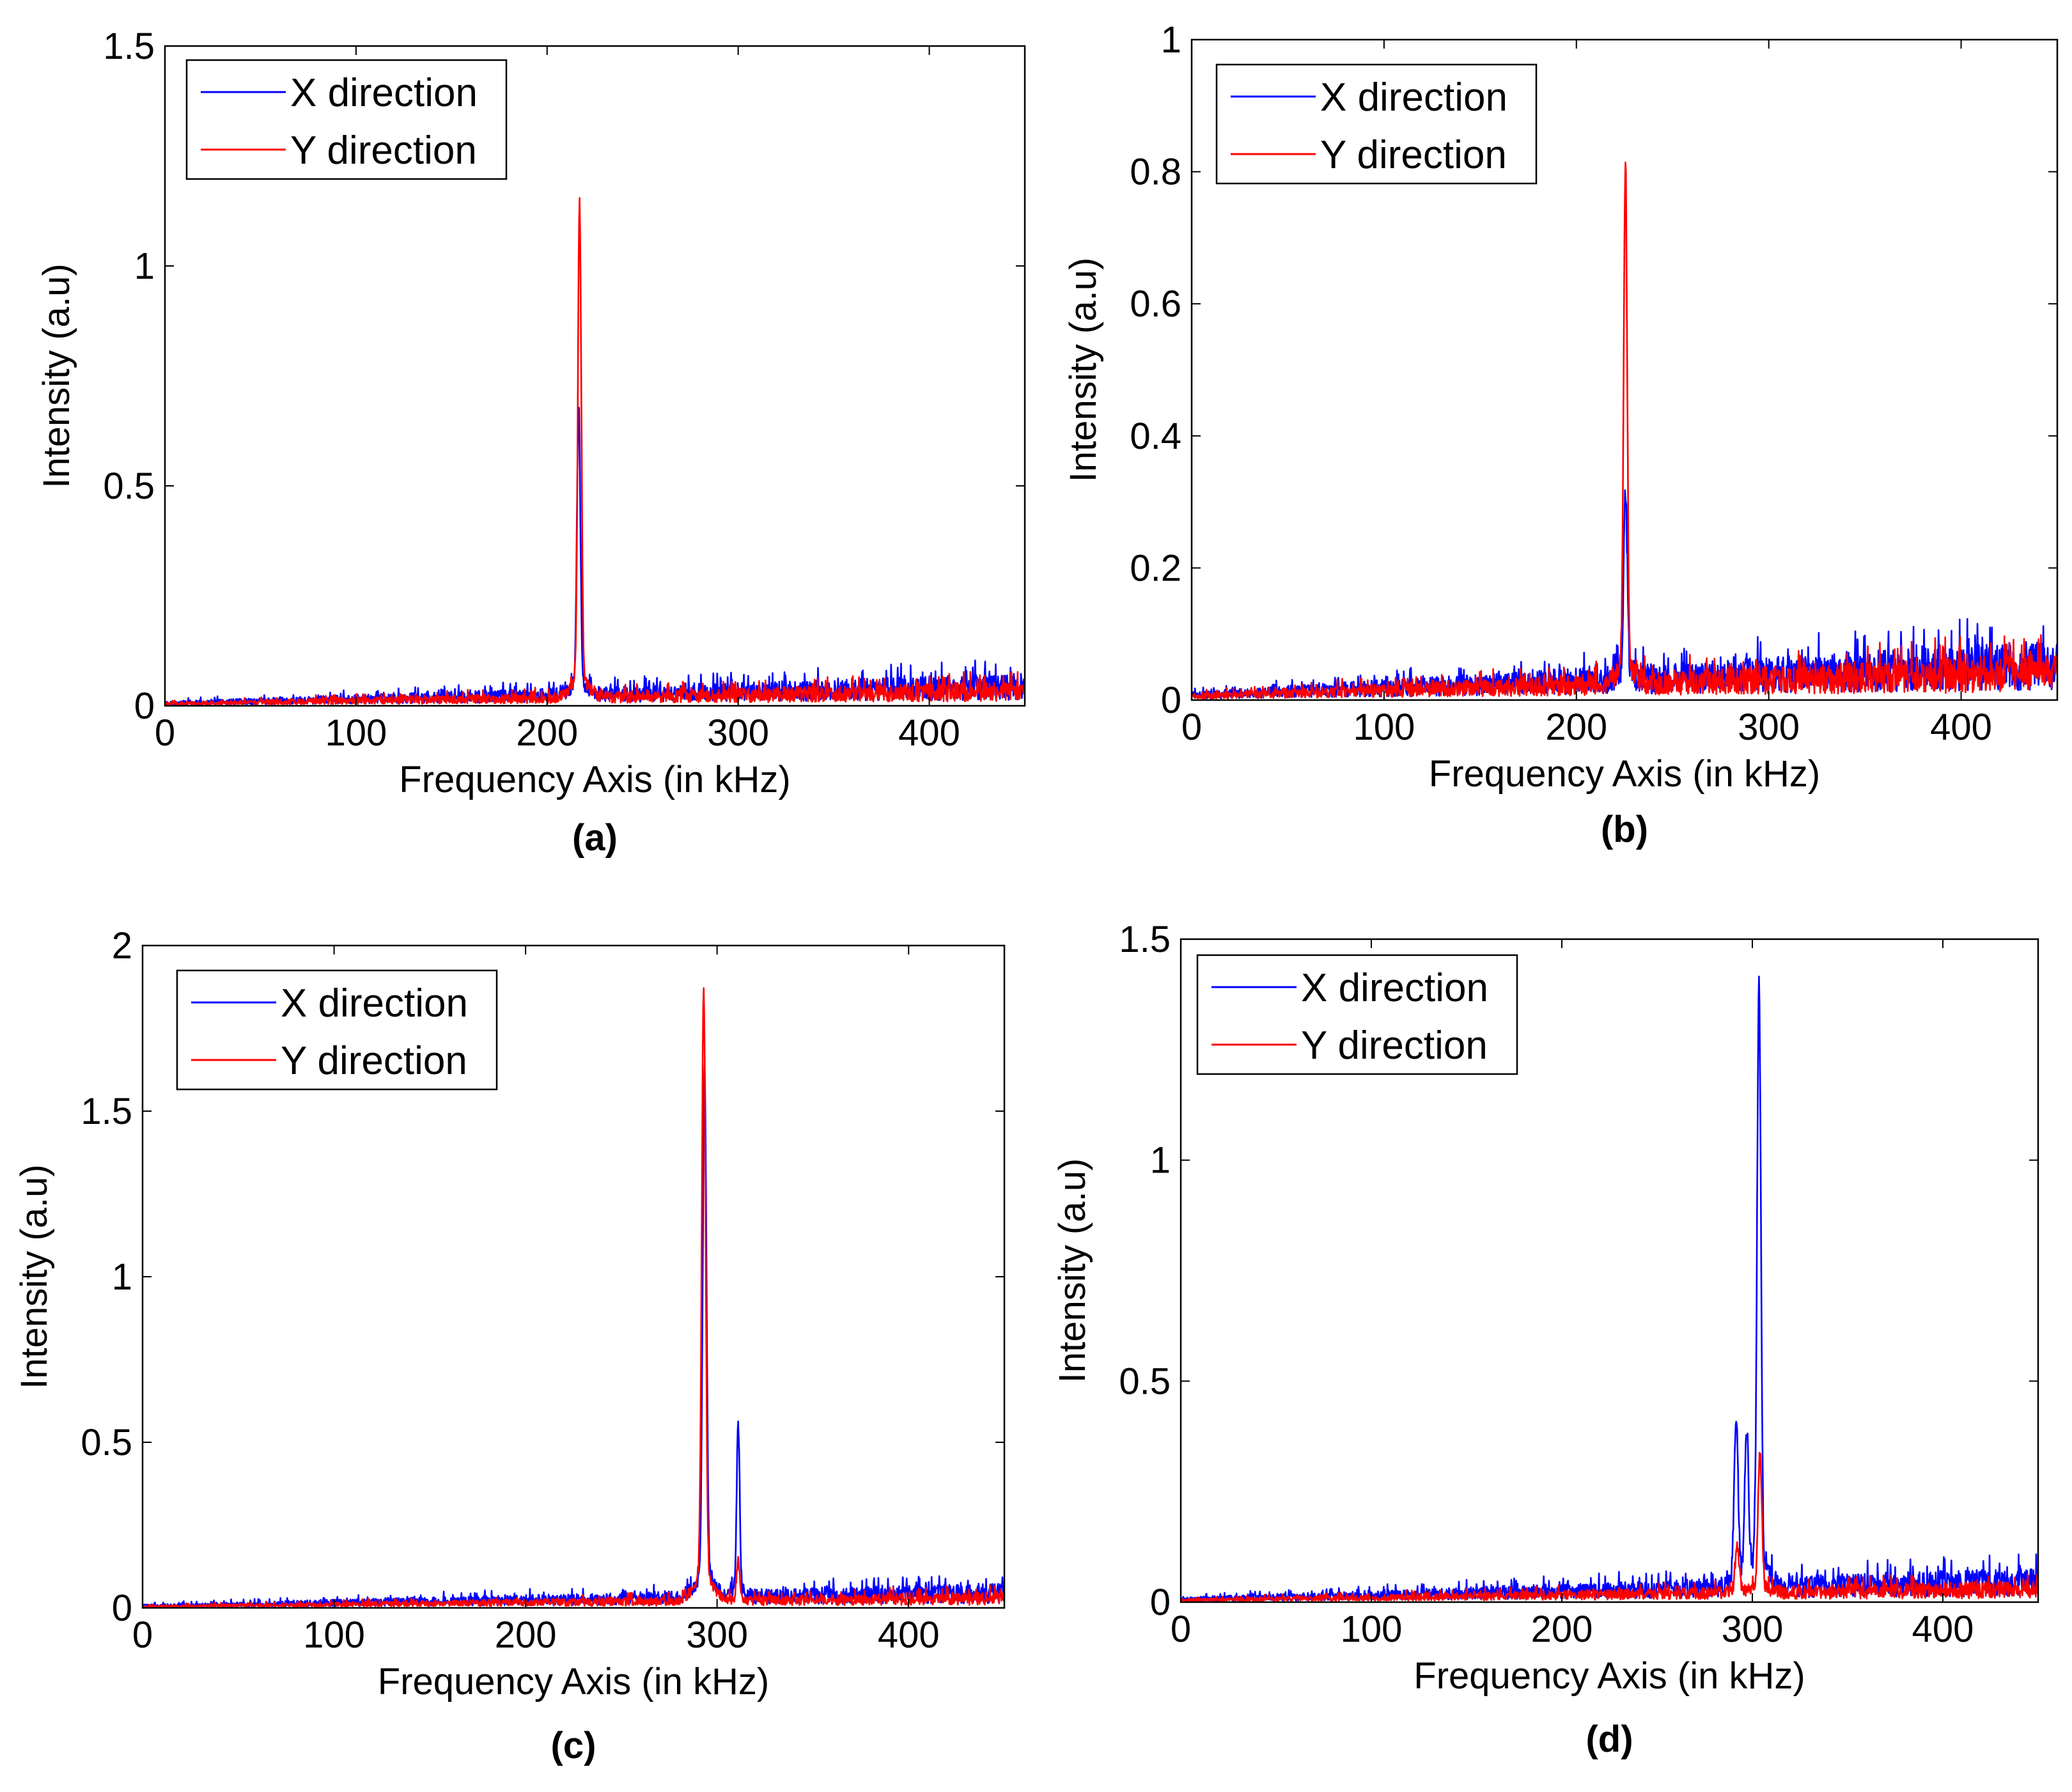 Image resolution: width=2072 pixels, height=1792 pixels. What do you see at coordinates (122, 946) in the screenshot?
I see `y-tick-label: 2` at bounding box center [122, 946].